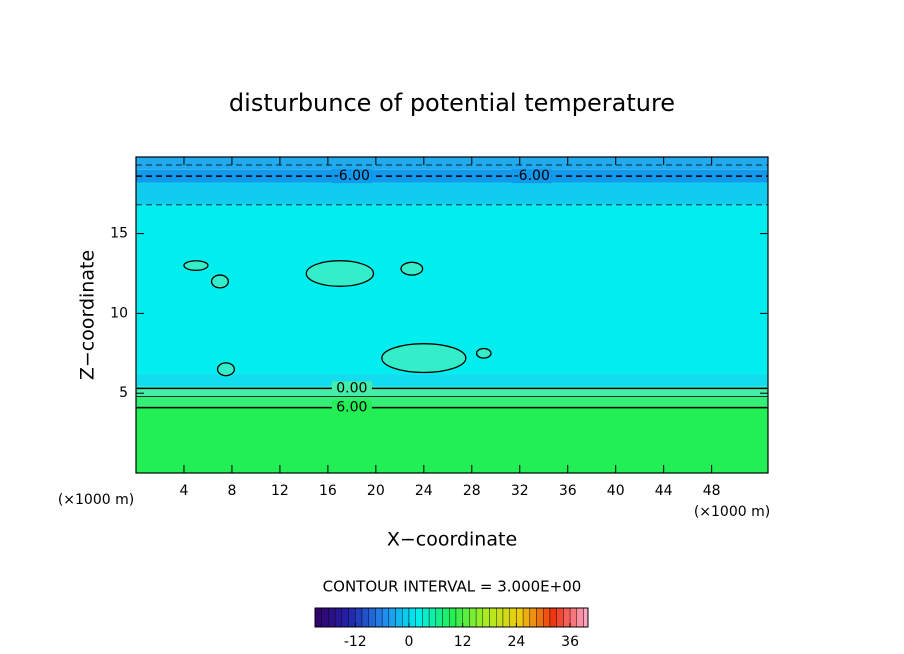 The height and width of the screenshot is (654, 904). I want to click on colorbar-frame, so click(451, 617).